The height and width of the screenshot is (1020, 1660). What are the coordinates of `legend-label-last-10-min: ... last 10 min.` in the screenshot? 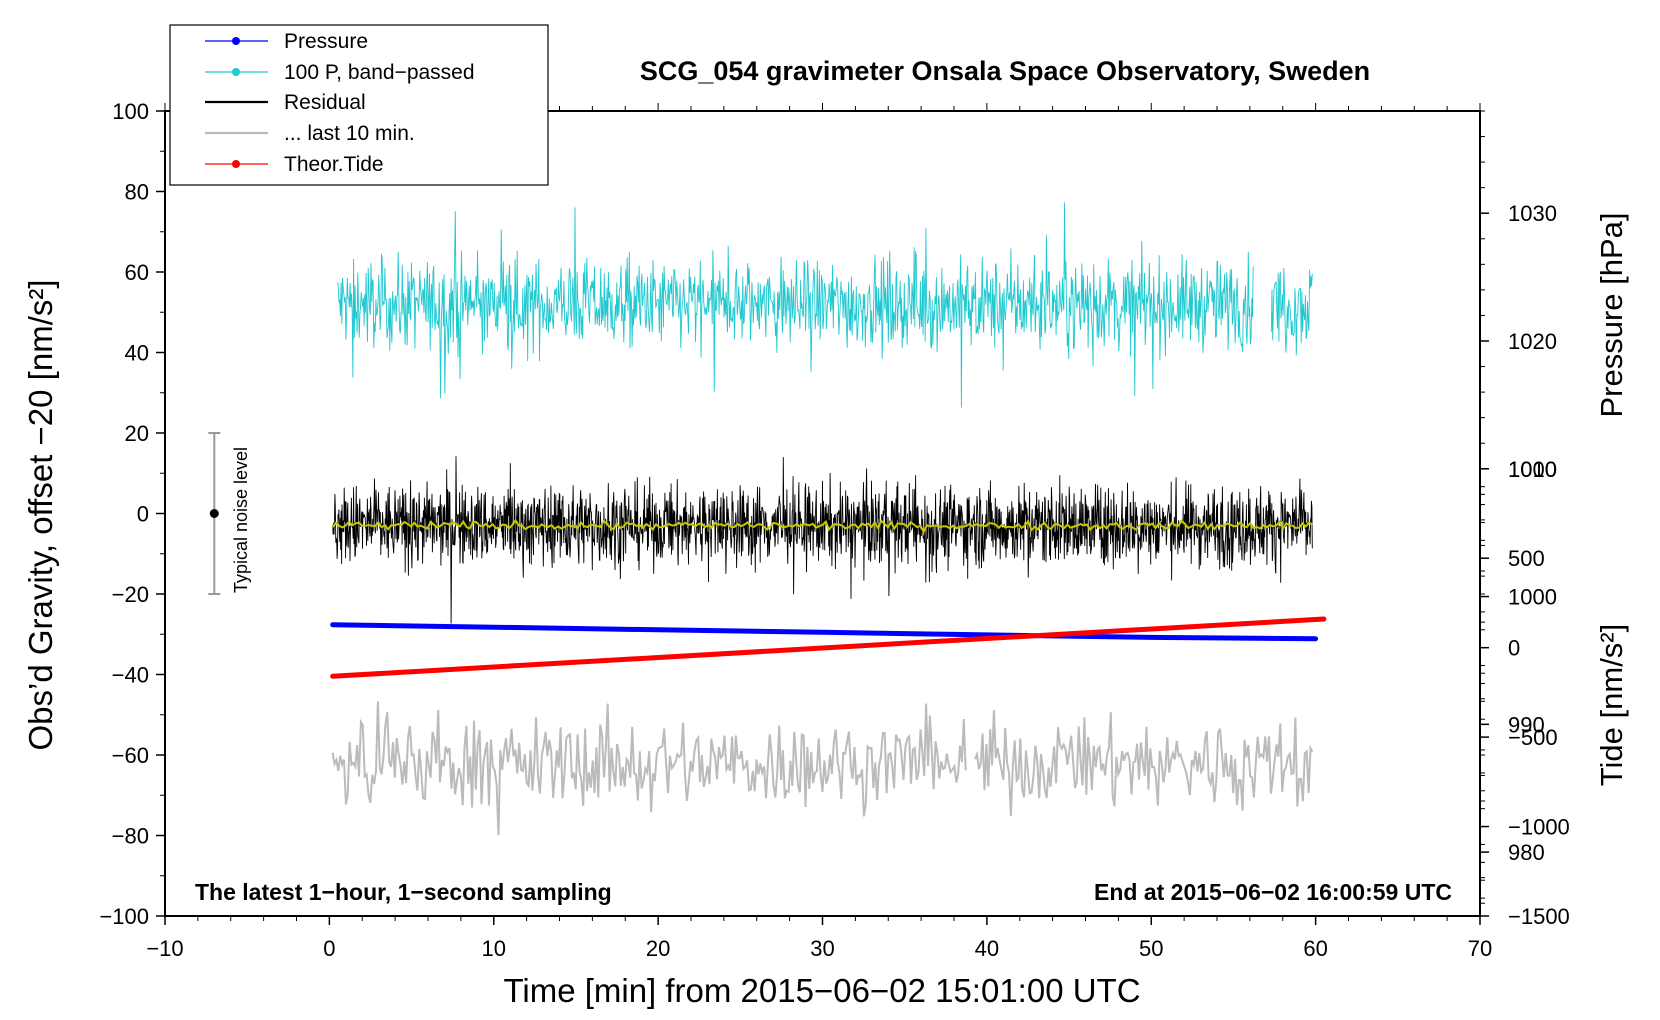 It's located at (349, 133).